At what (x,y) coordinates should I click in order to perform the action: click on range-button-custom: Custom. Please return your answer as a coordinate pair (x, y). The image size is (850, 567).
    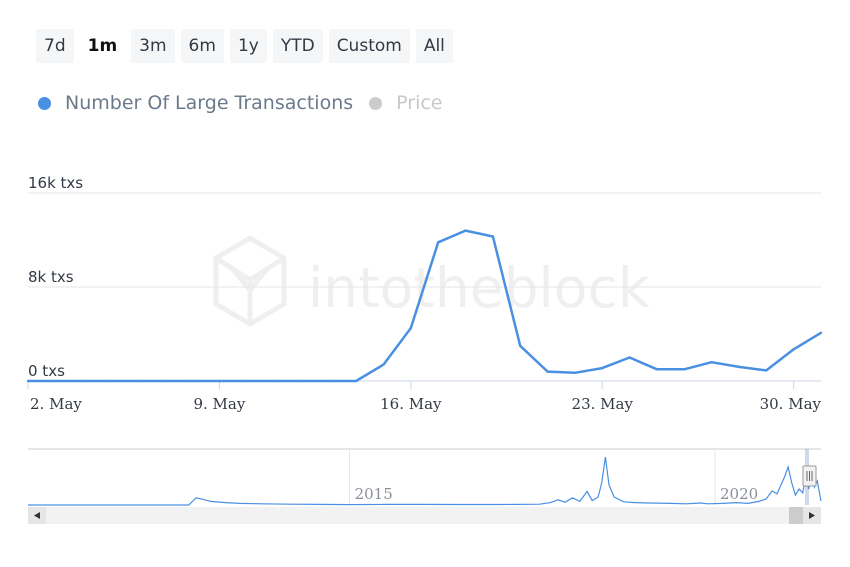
    Looking at the image, I should click on (369, 46).